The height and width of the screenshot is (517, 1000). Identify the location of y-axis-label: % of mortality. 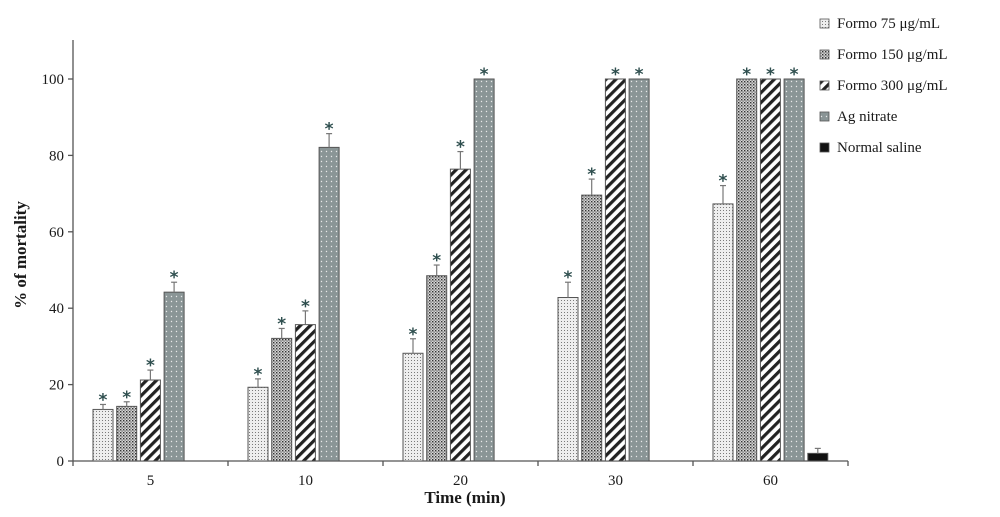
(20, 255).